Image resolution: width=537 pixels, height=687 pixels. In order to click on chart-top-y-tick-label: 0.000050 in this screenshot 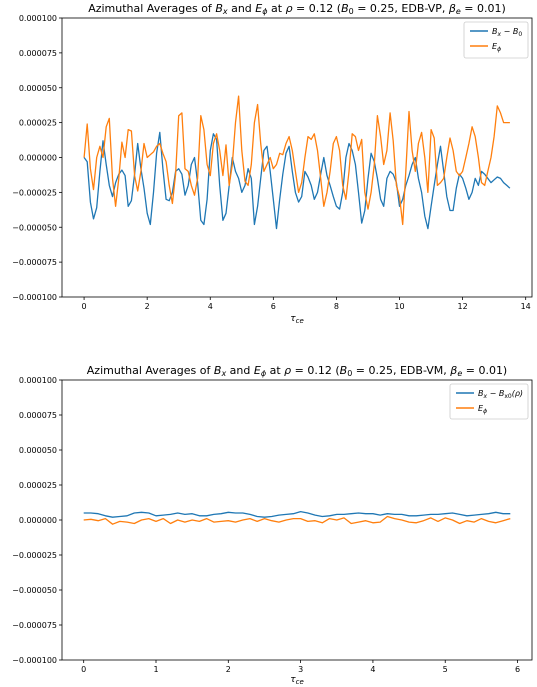, I will do `click(38, 88)`.